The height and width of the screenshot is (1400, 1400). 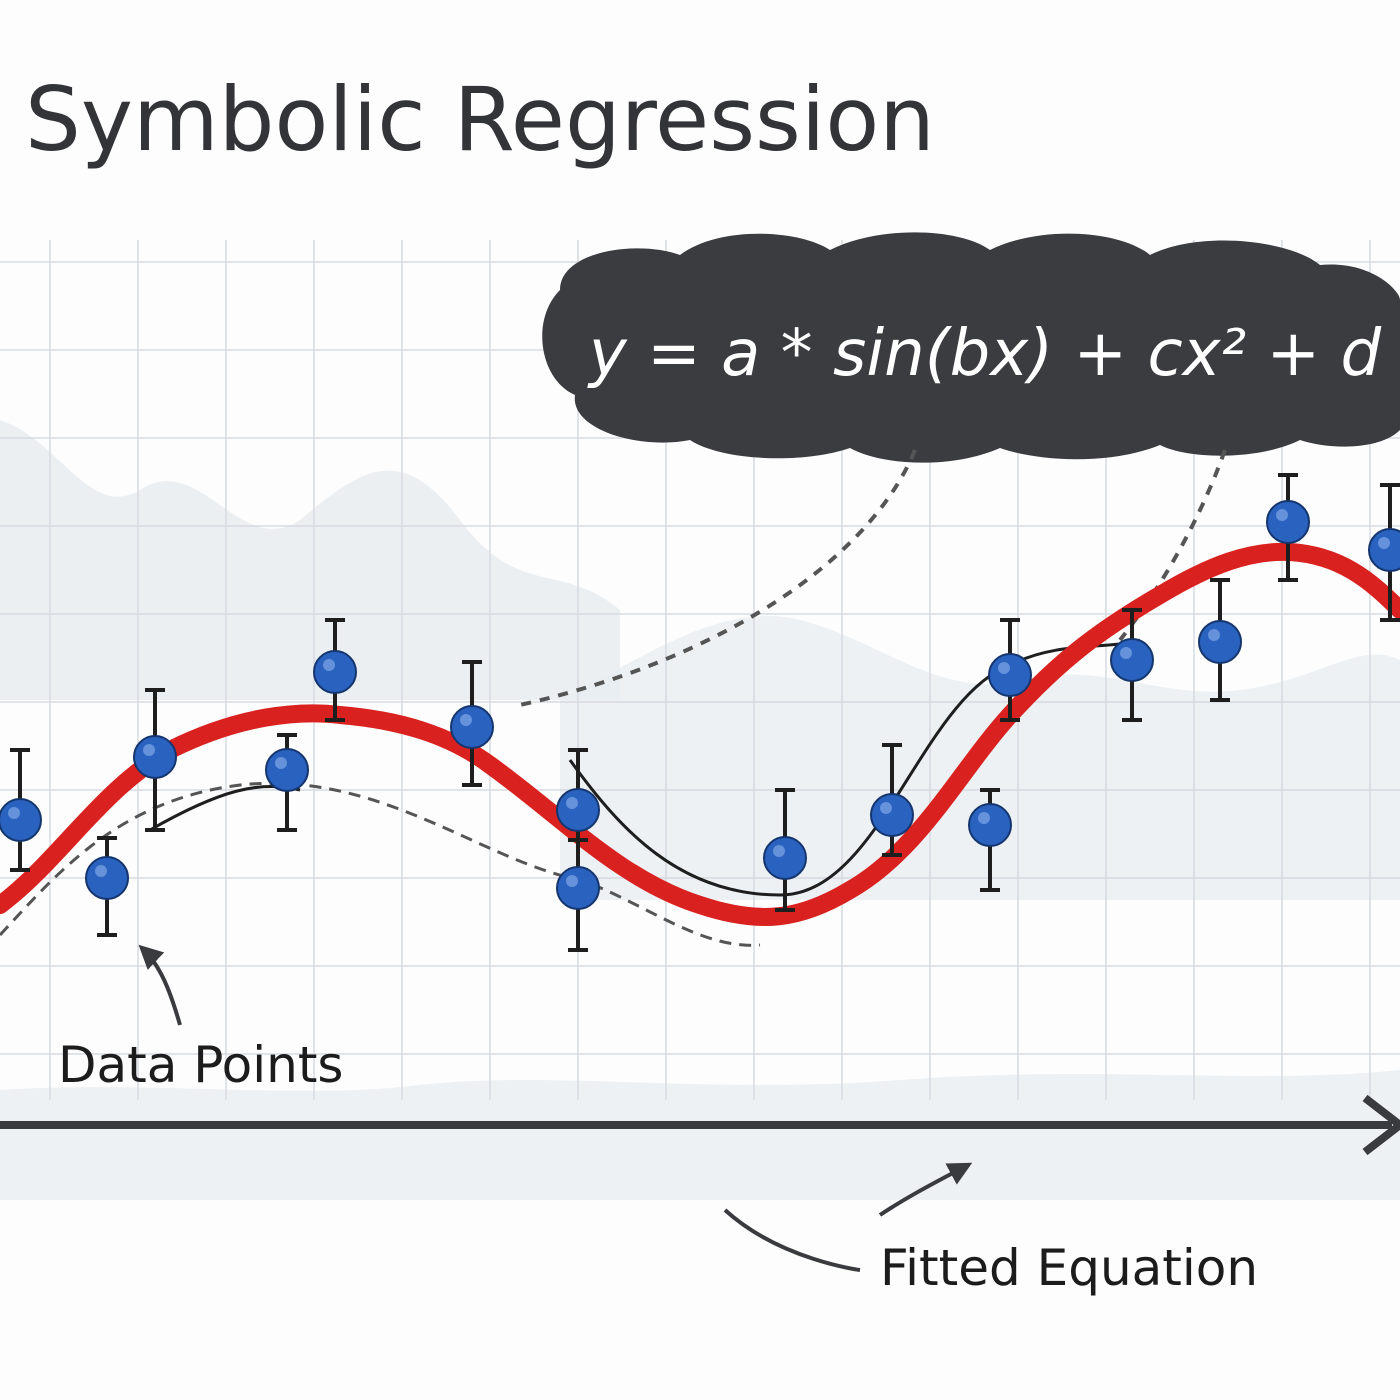 I want to click on x-axis-arrow, so click(x=1381, y=1125).